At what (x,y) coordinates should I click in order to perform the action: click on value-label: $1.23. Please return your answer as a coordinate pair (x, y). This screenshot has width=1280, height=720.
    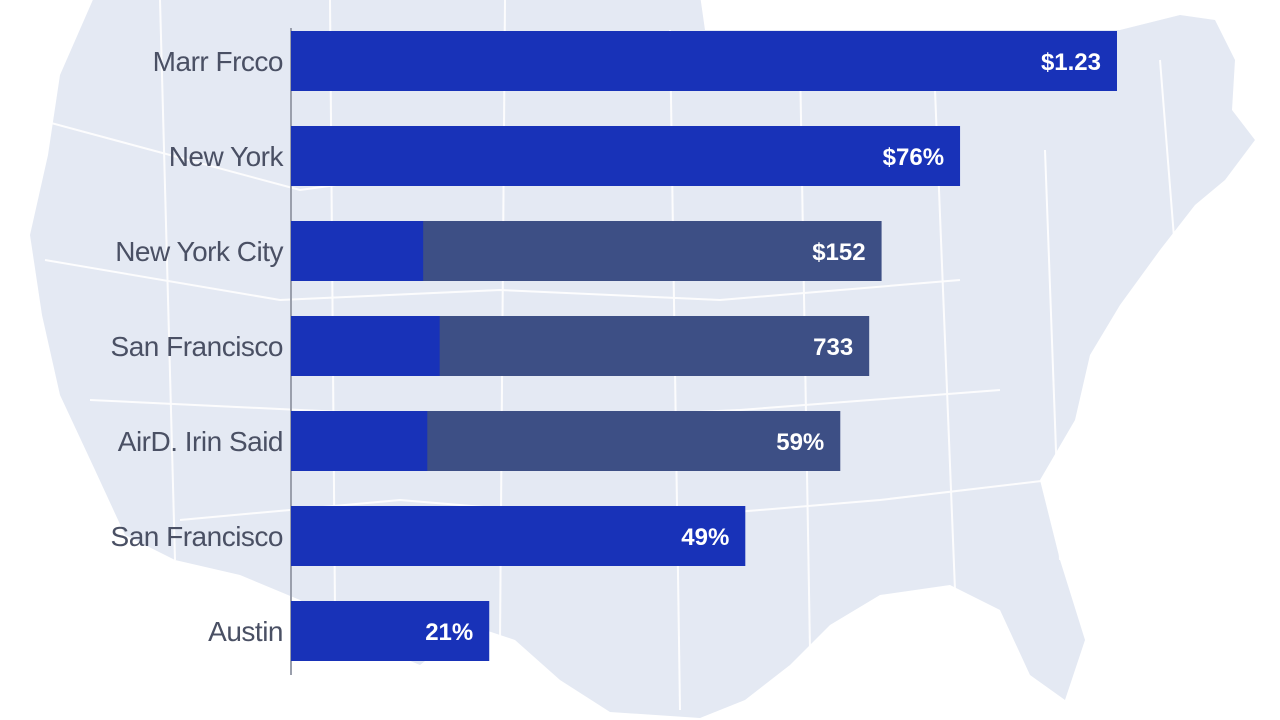
    Looking at the image, I should click on (1071, 62).